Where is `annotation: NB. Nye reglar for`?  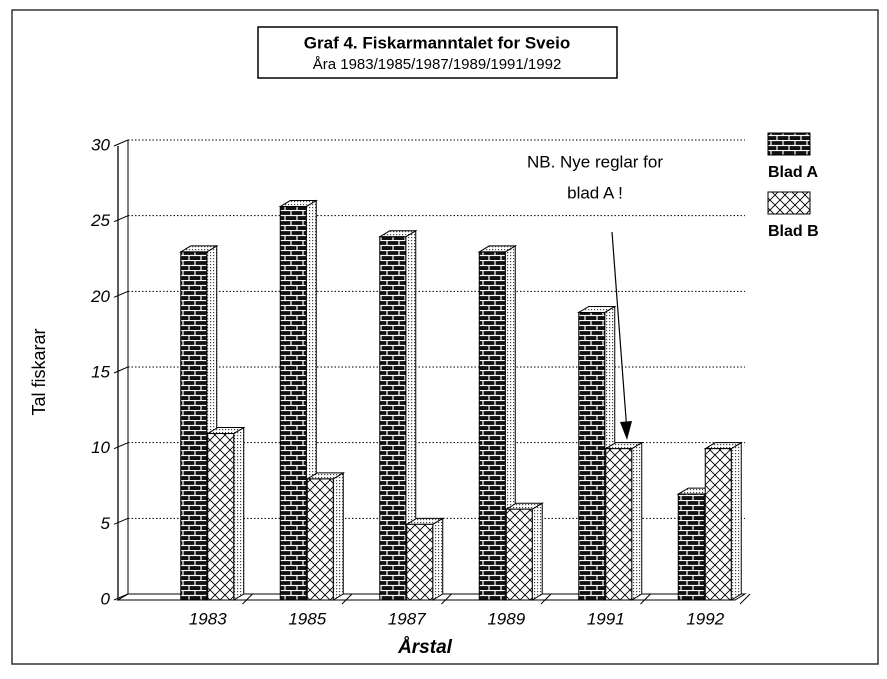
annotation: NB. Nye reglar for is located at coordinates (595, 161).